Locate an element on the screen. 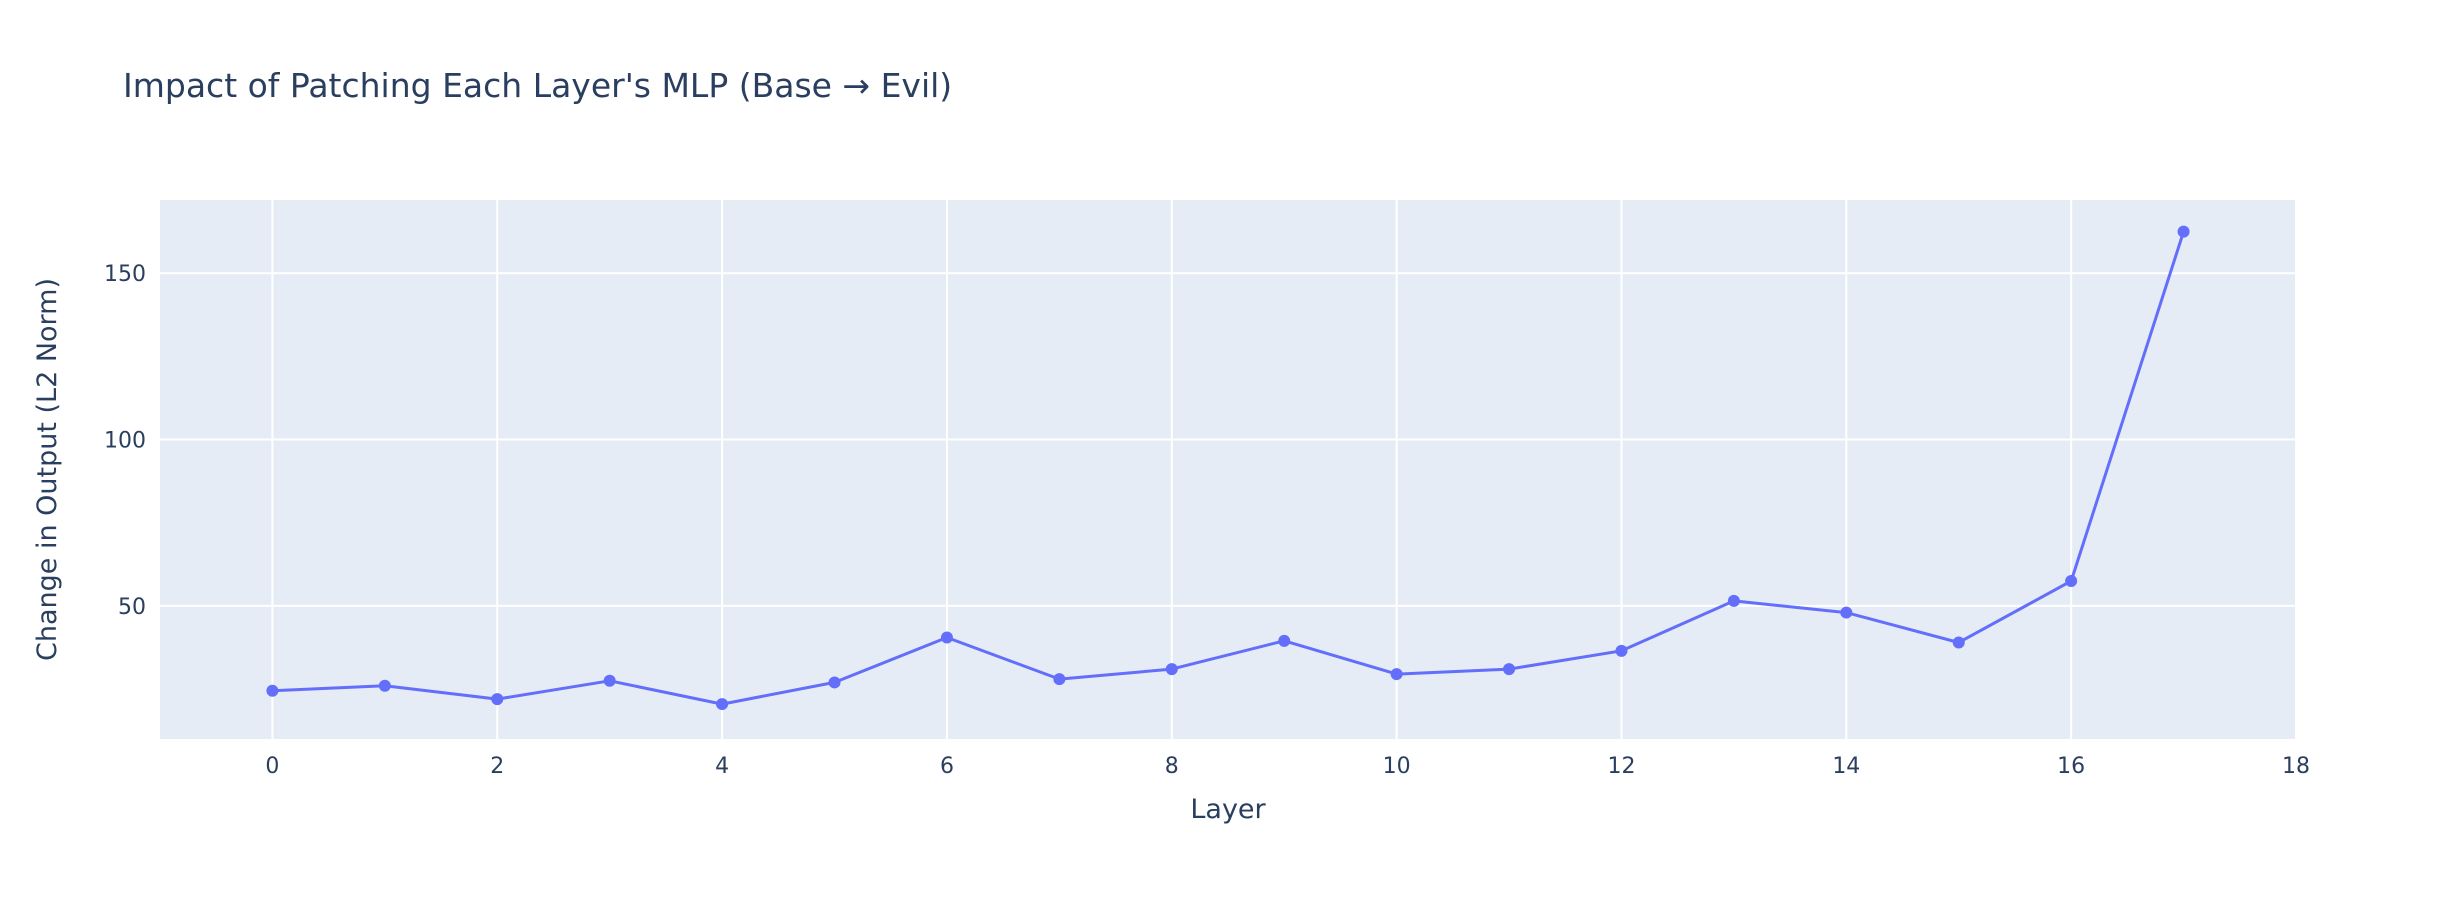 This screenshot has width=2456, height=900. x-tick-label: 14 is located at coordinates (1846, 766).